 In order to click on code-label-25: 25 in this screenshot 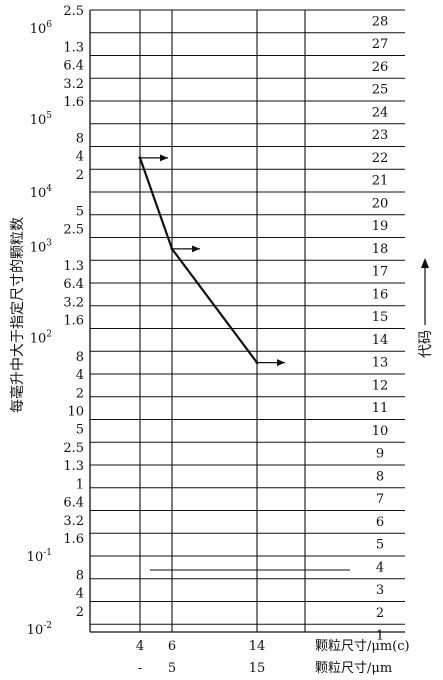, I will do `click(380, 90)`.